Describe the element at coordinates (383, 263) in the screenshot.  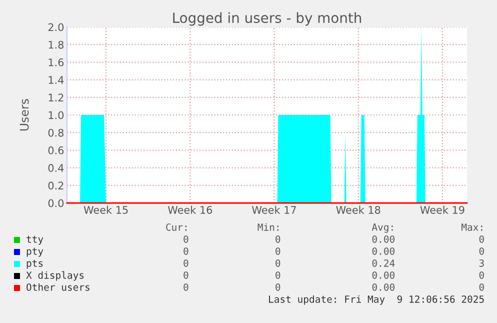
I see `text: 0.24` at that location.